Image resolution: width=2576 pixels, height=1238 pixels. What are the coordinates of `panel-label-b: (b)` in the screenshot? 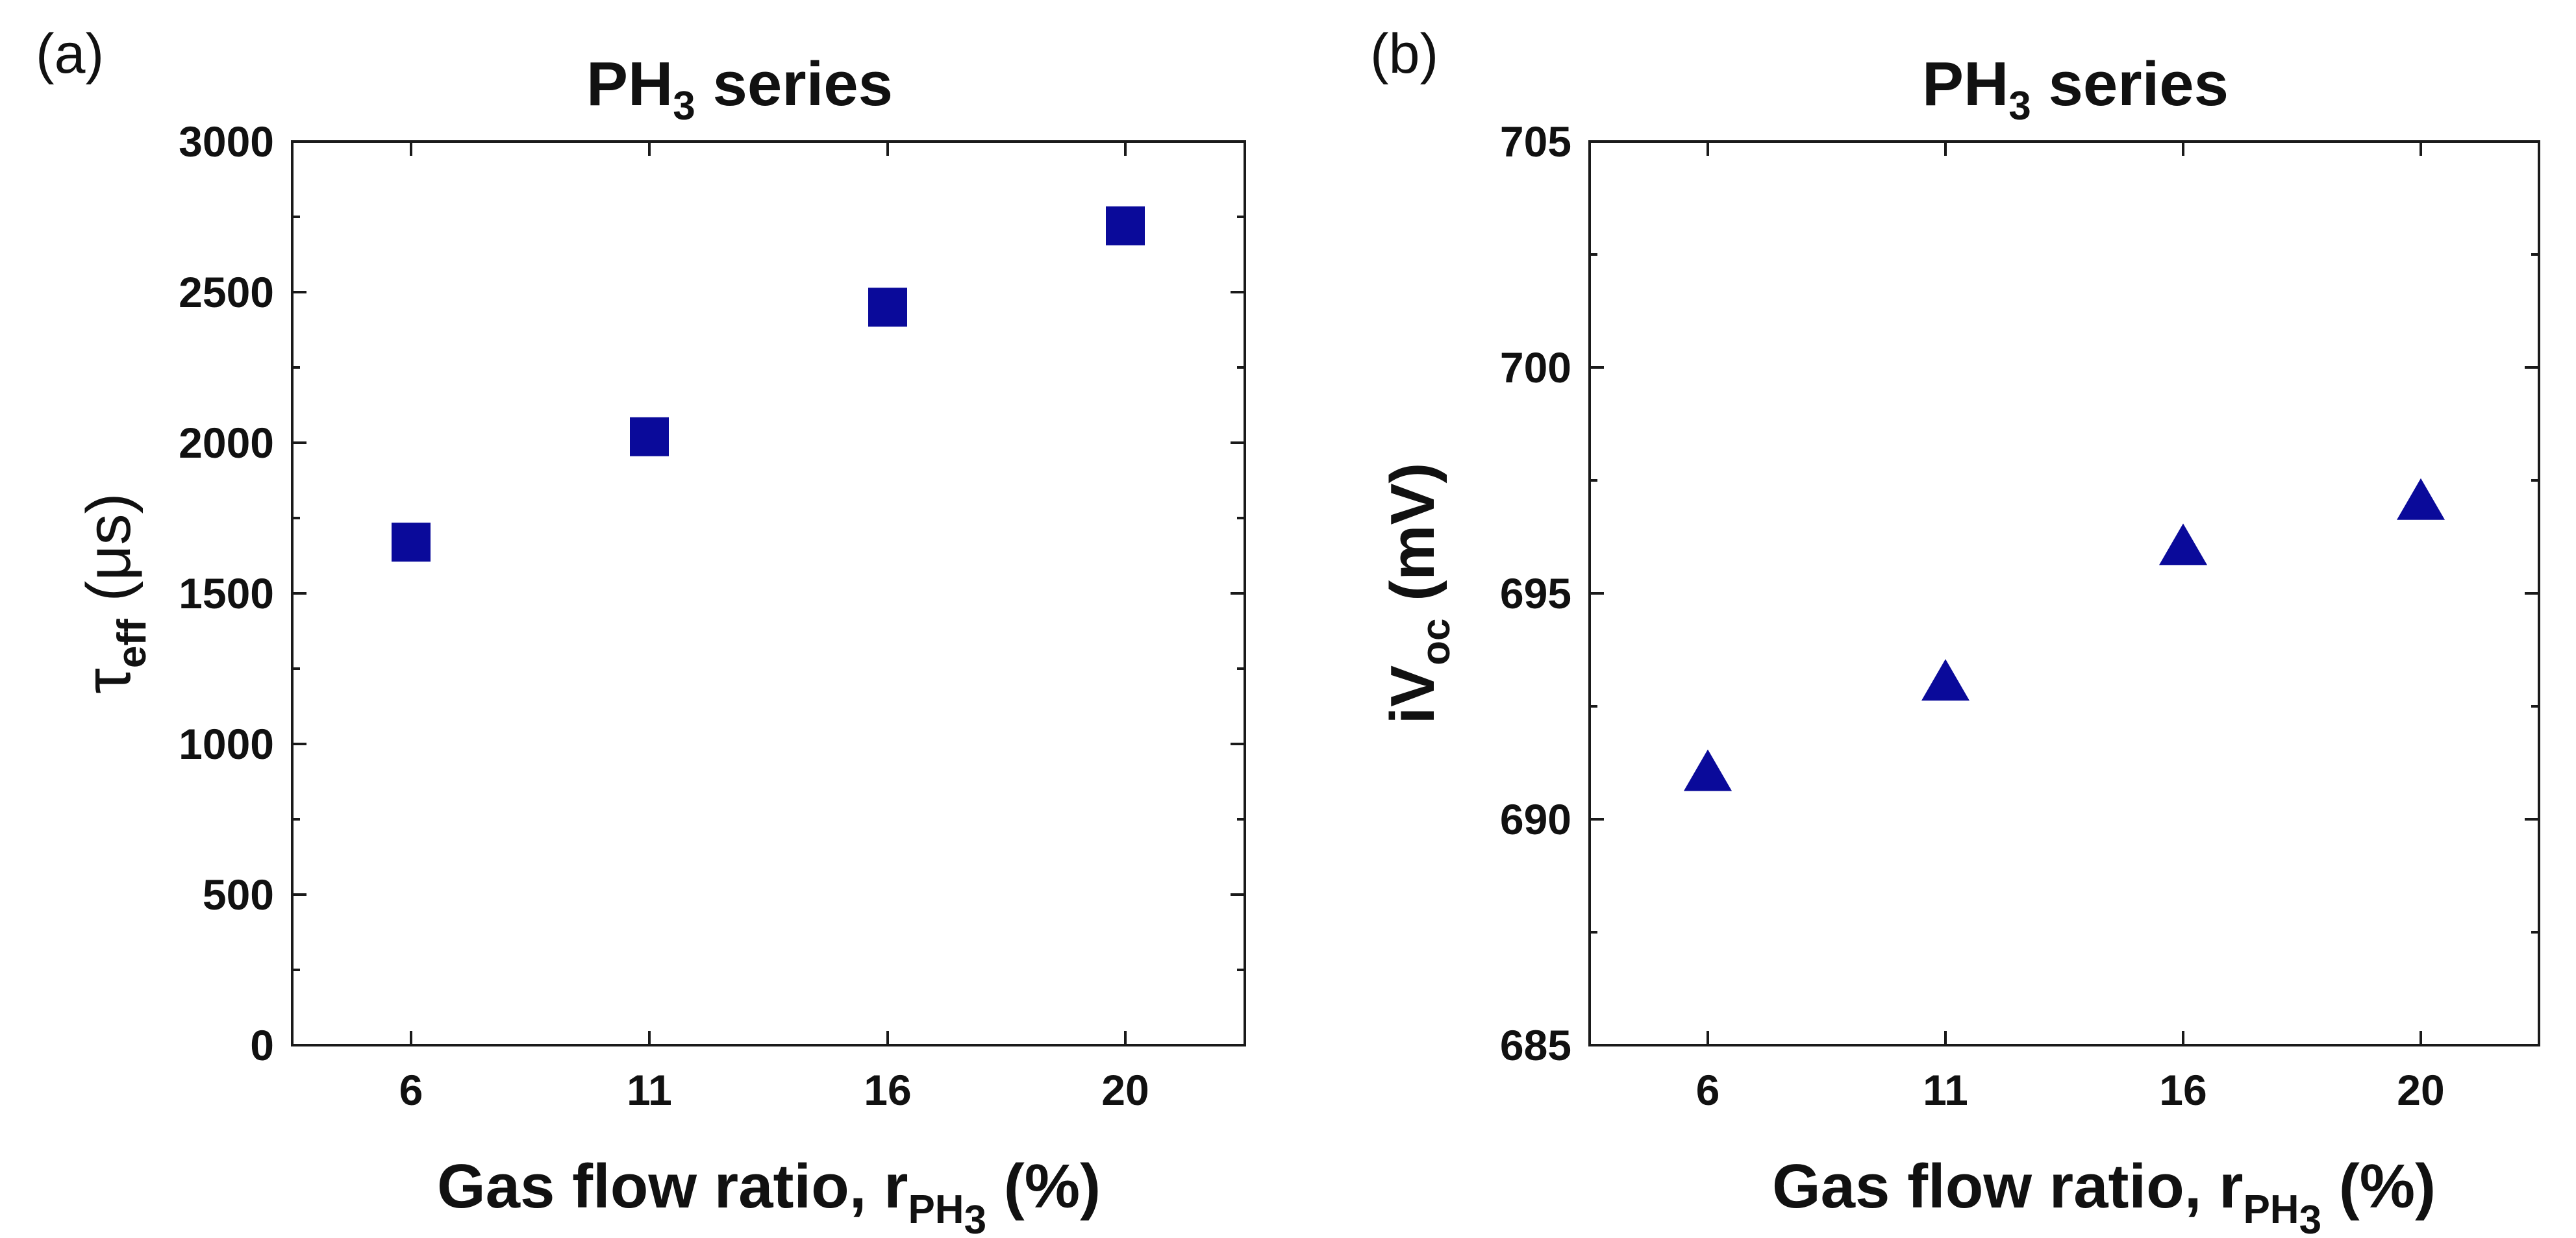 It's located at (1404, 54).